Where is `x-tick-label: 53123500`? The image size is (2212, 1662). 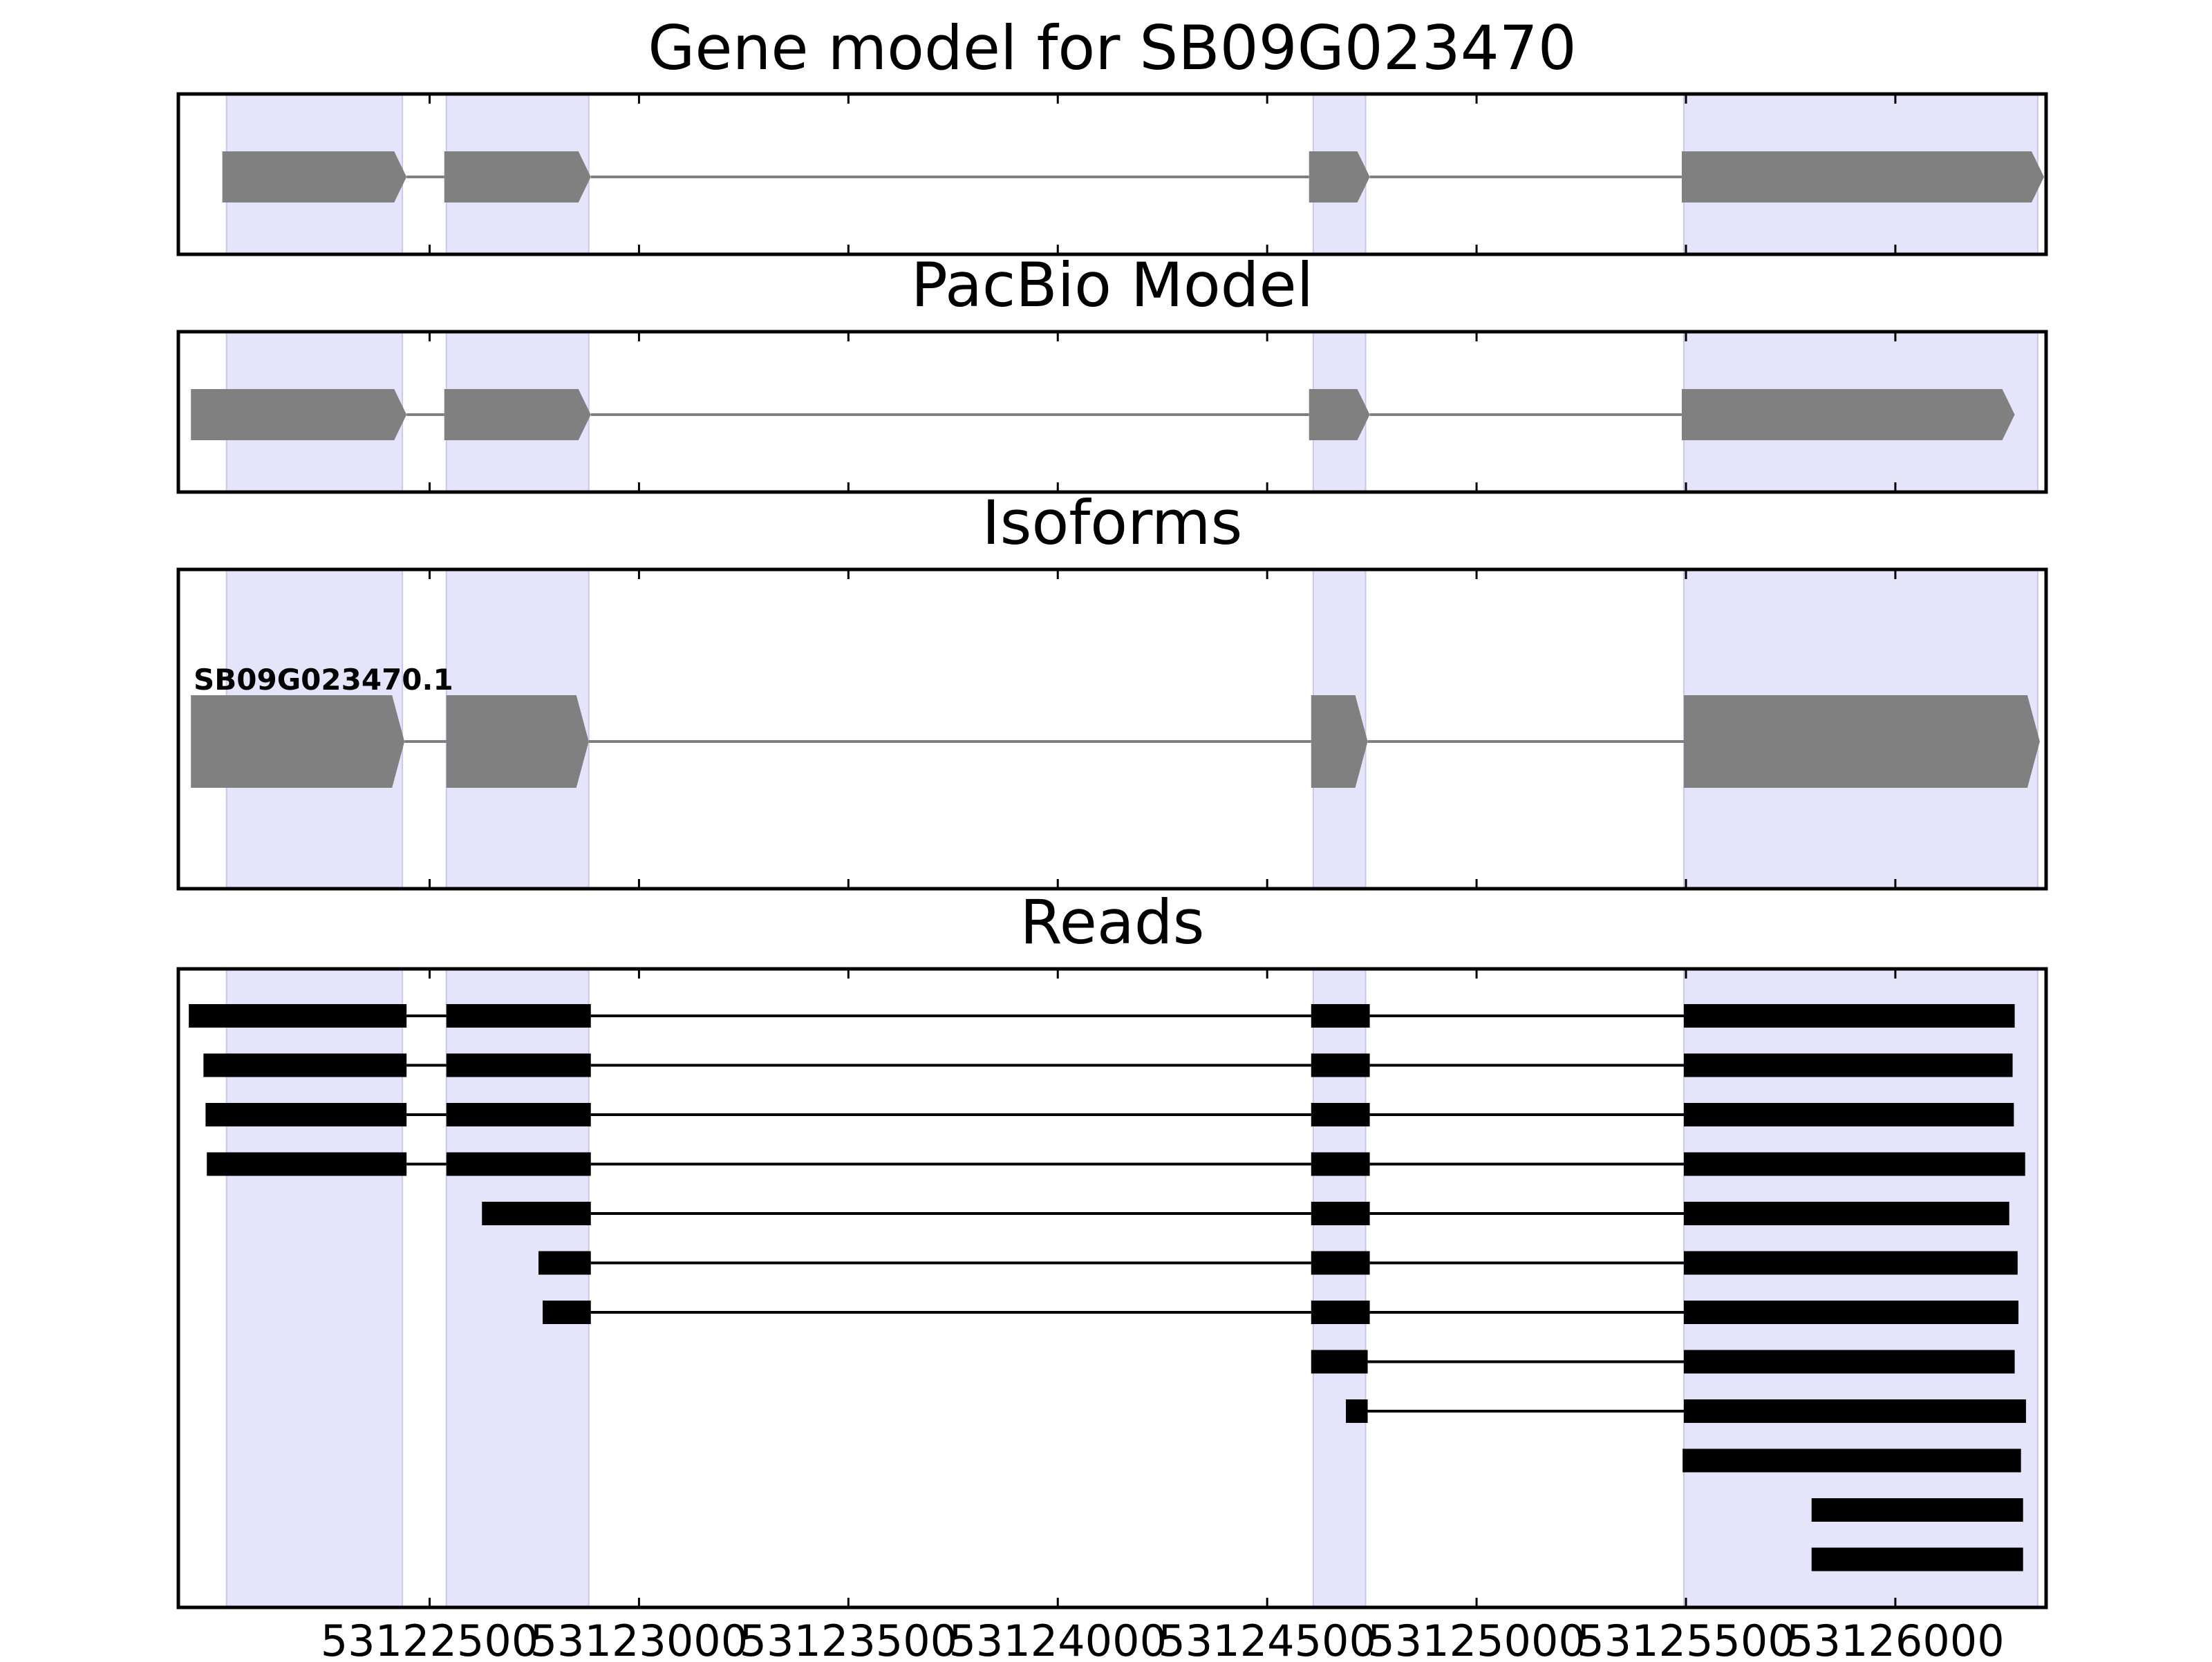 x-tick-label: 53123500 is located at coordinates (849, 1638).